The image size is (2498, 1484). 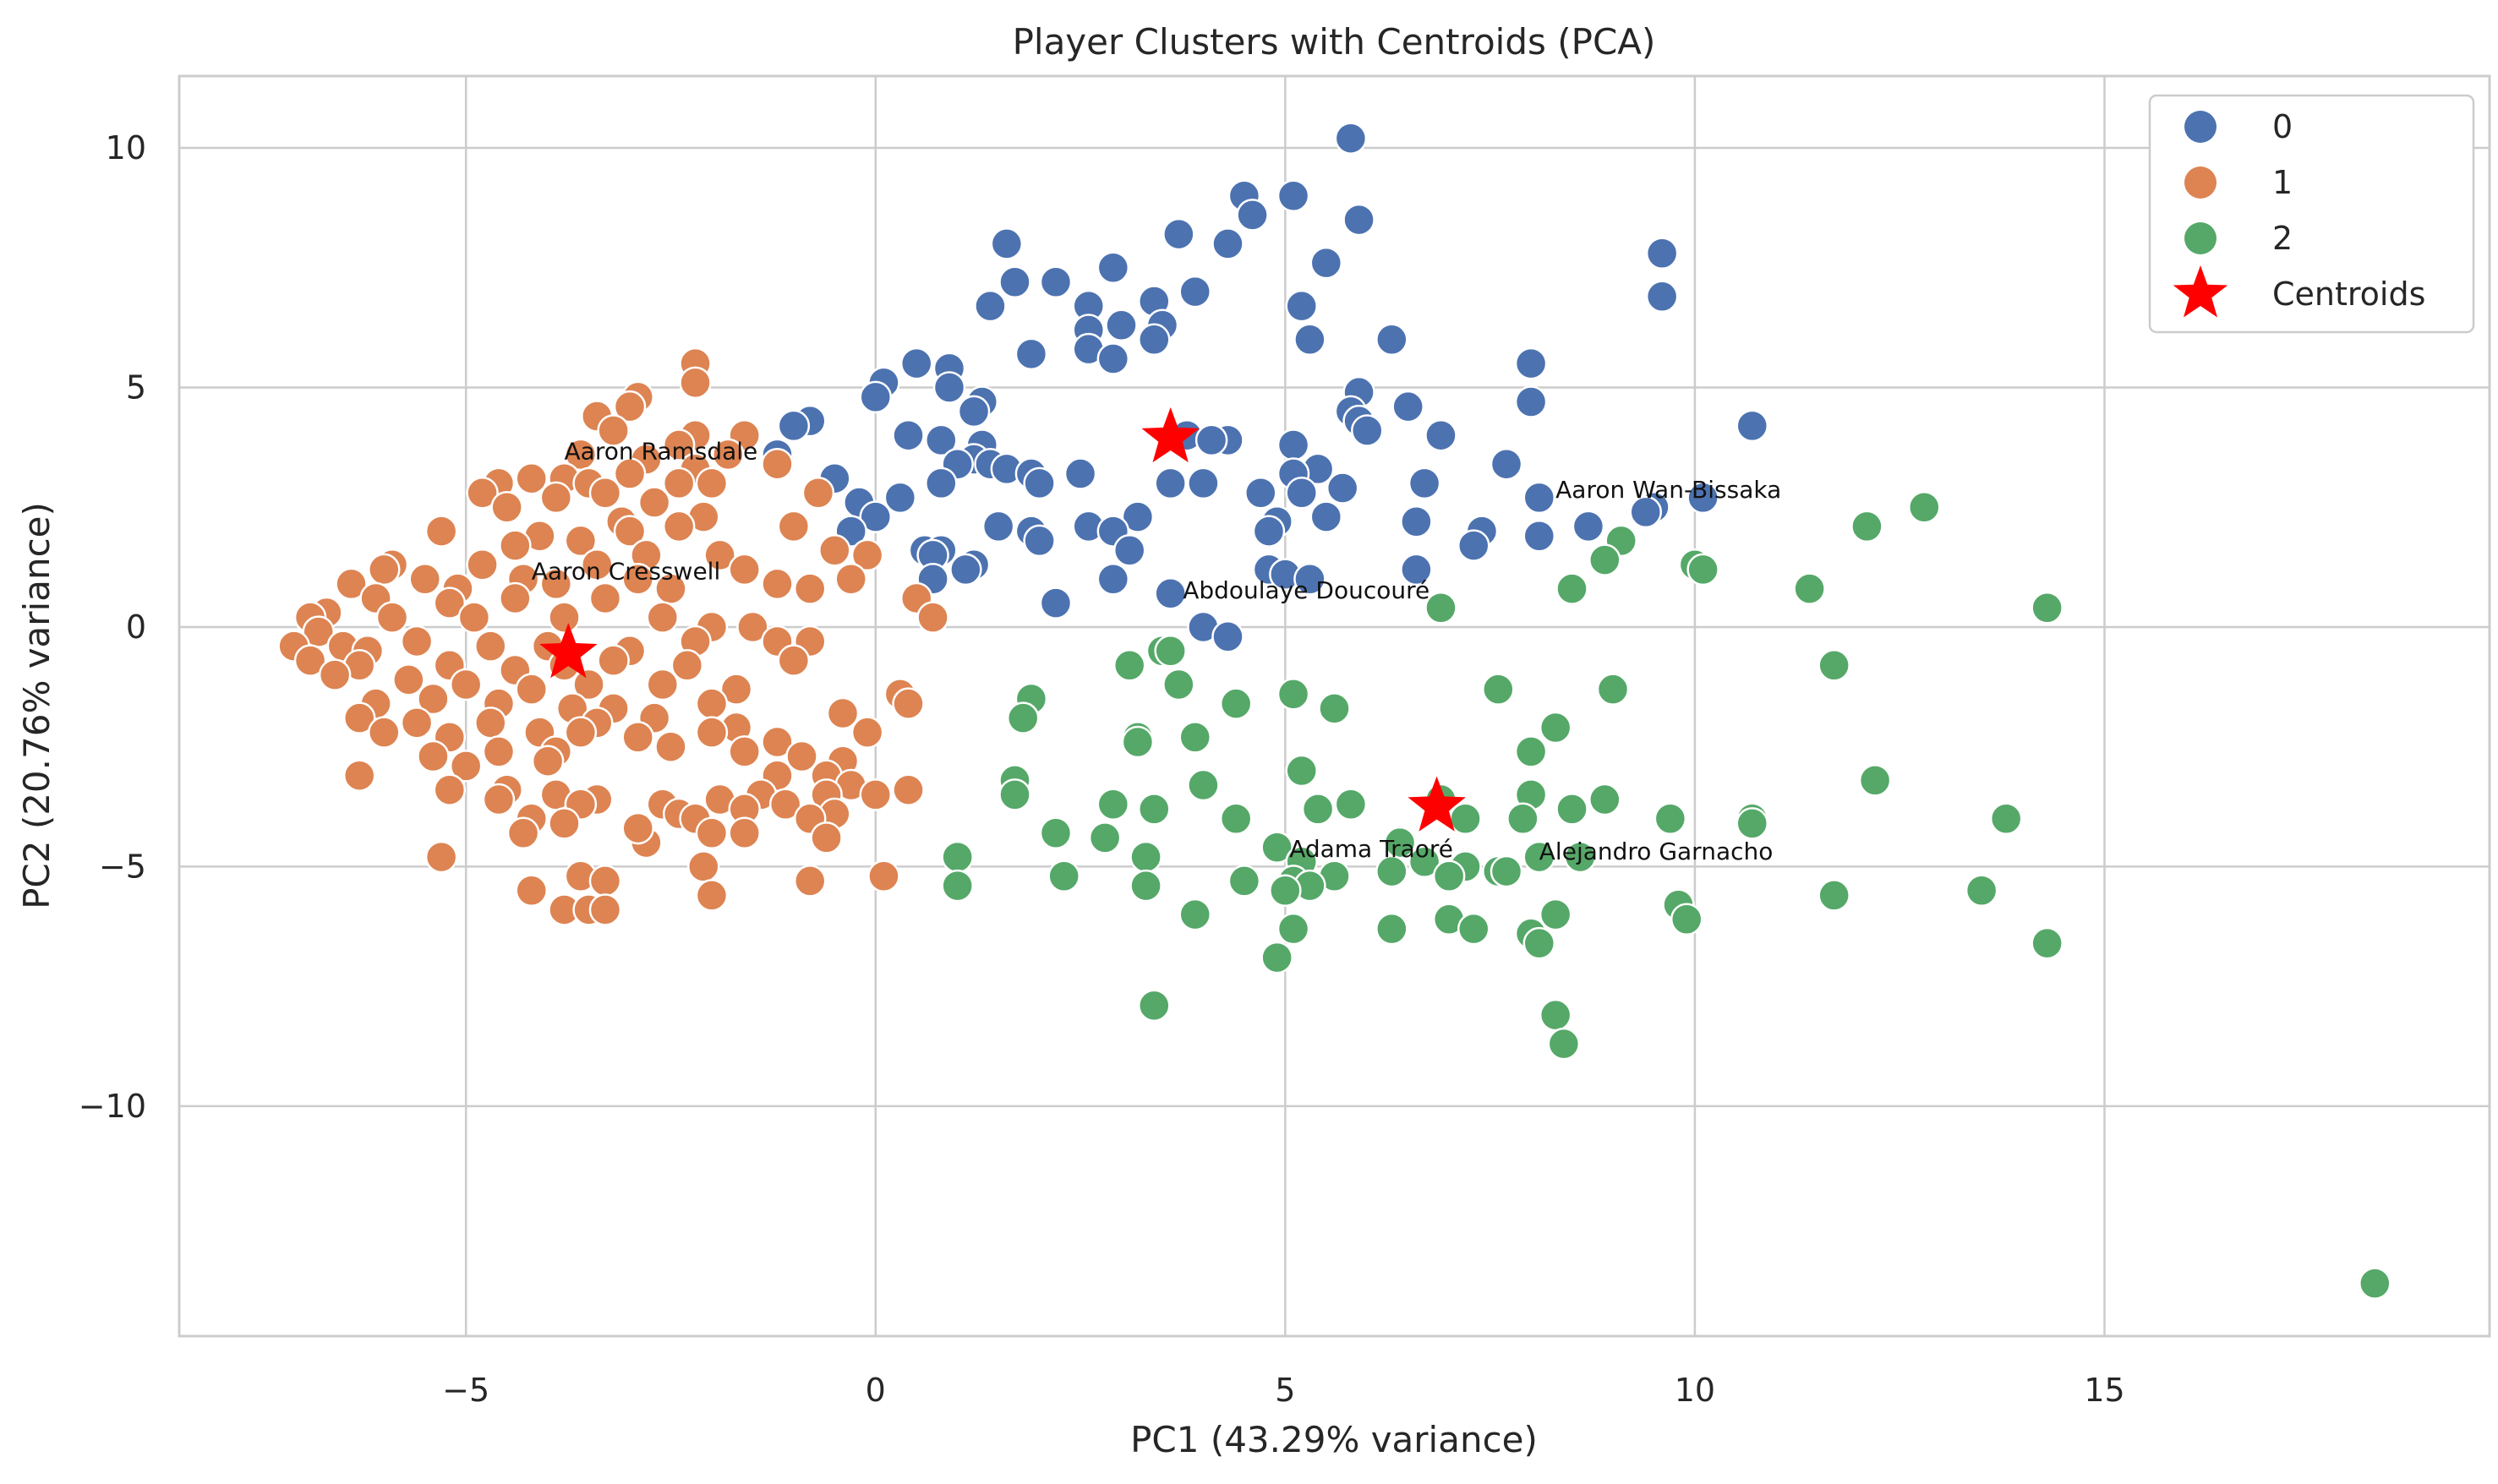 I want to click on y-tick-label: −5, so click(x=122, y=867).